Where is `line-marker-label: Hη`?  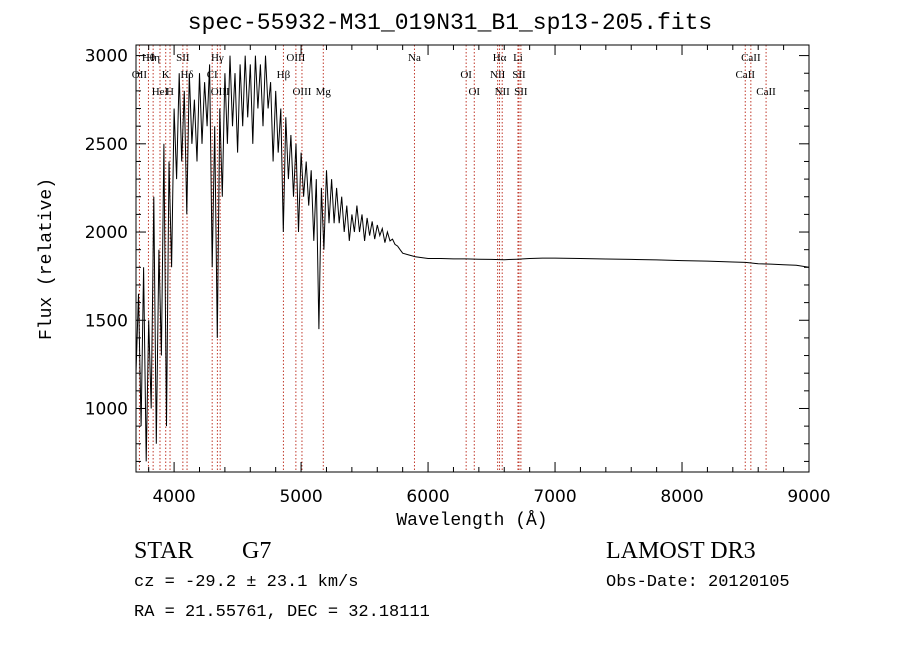 line-marker-label: Hη is located at coordinates (153, 58).